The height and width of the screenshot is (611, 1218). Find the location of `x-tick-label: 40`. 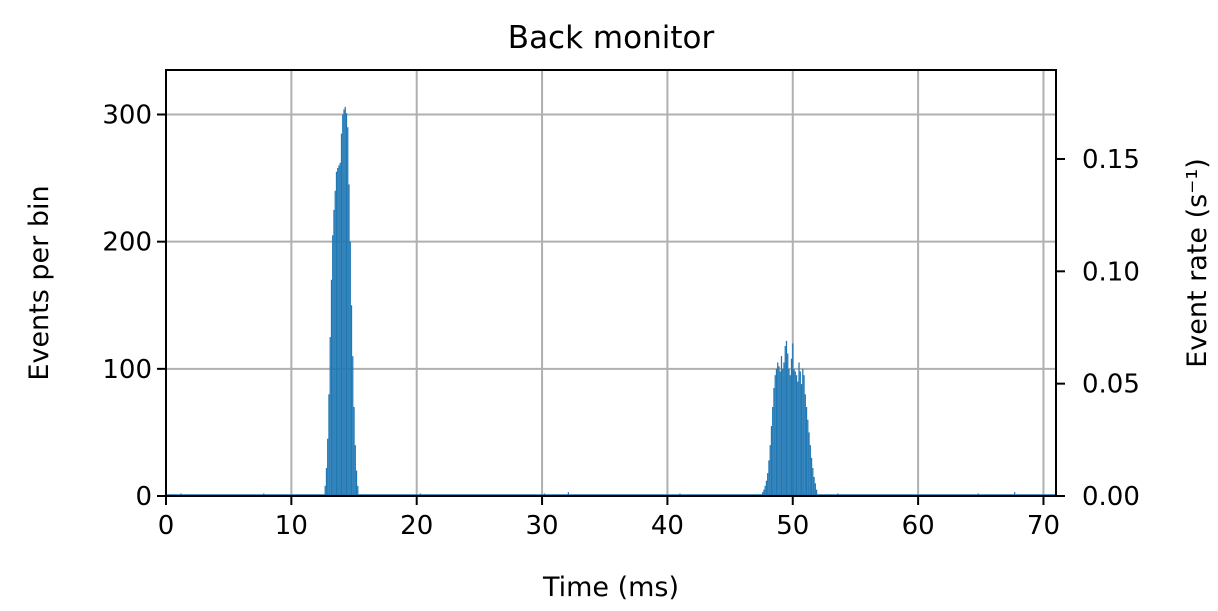

x-tick-label: 40 is located at coordinates (667, 526).